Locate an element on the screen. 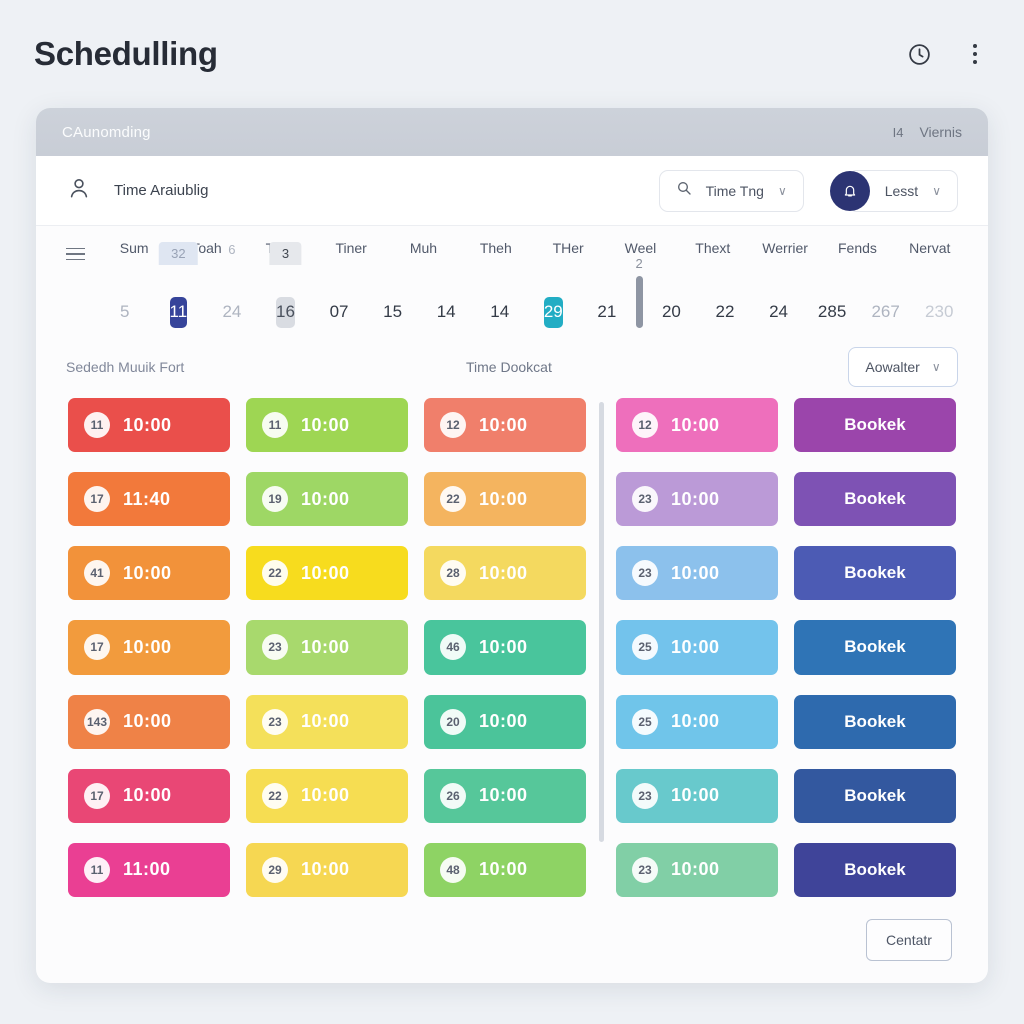  slot-badge: 28 is located at coordinates (453, 573).